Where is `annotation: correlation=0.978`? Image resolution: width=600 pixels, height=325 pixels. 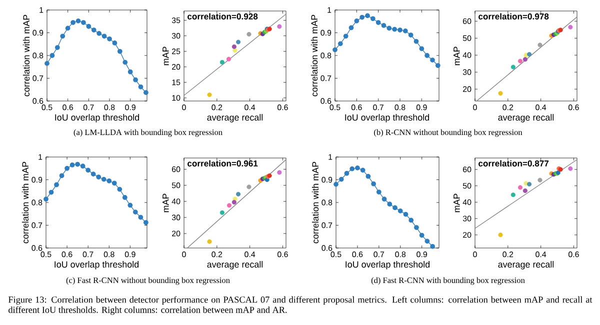
annotation: correlation=0.978 is located at coordinates (513, 16).